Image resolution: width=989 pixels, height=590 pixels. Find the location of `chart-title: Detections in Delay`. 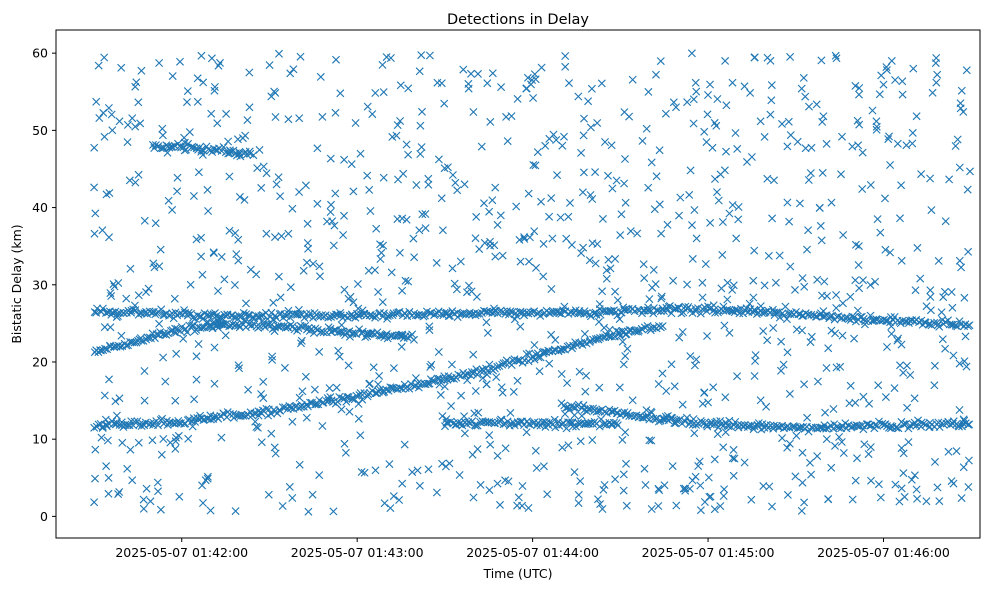

chart-title: Detections in Delay is located at coordinates (518, 20).